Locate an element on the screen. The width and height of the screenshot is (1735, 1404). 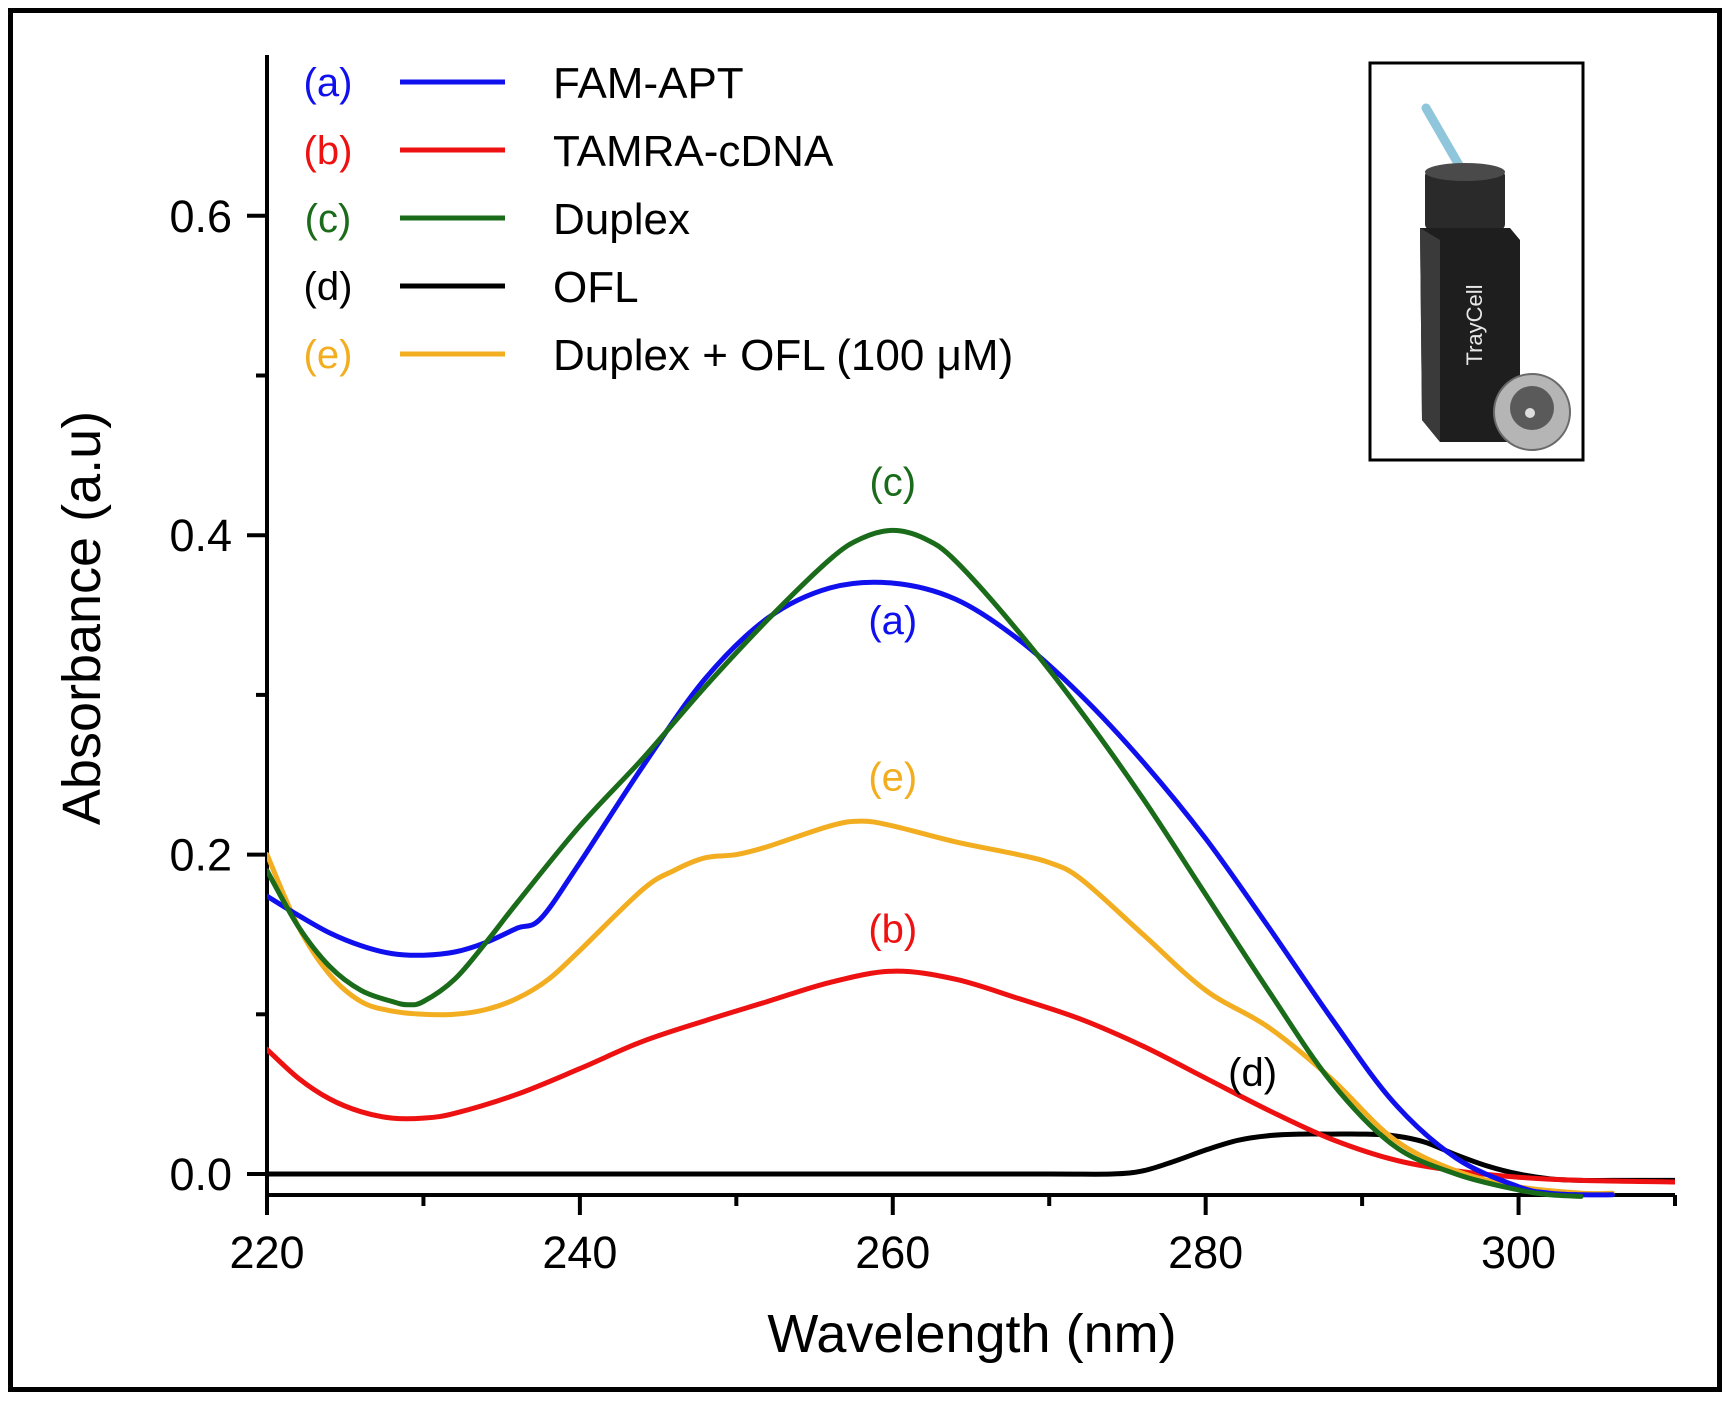
device-body is located at coordinates (1470, 335).